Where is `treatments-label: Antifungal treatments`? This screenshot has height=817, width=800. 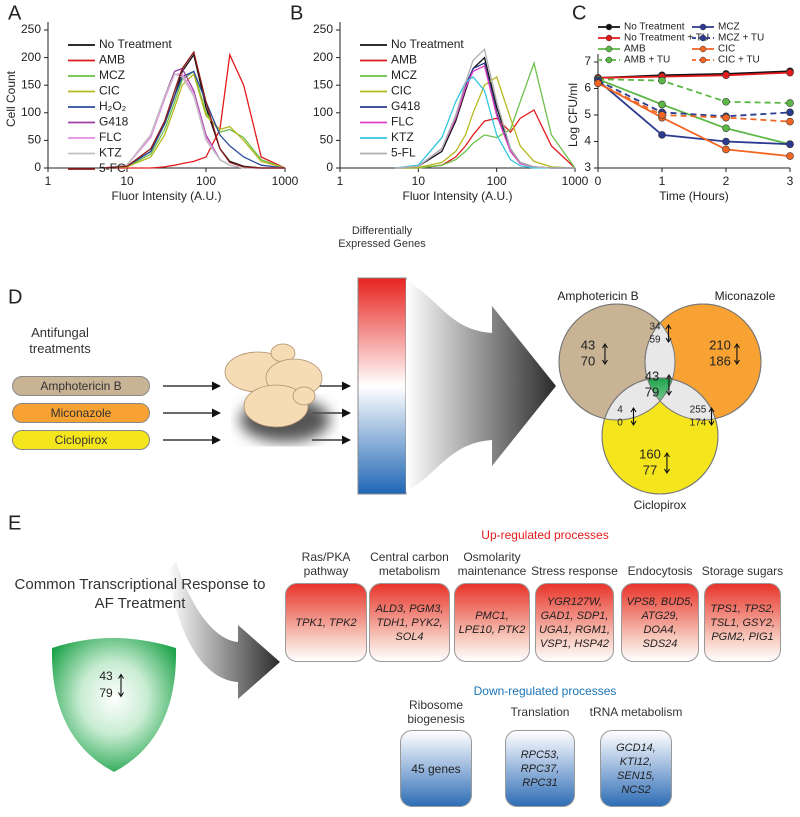 treatments-label: Antifungal treatments is located at coordinates (60, 340).